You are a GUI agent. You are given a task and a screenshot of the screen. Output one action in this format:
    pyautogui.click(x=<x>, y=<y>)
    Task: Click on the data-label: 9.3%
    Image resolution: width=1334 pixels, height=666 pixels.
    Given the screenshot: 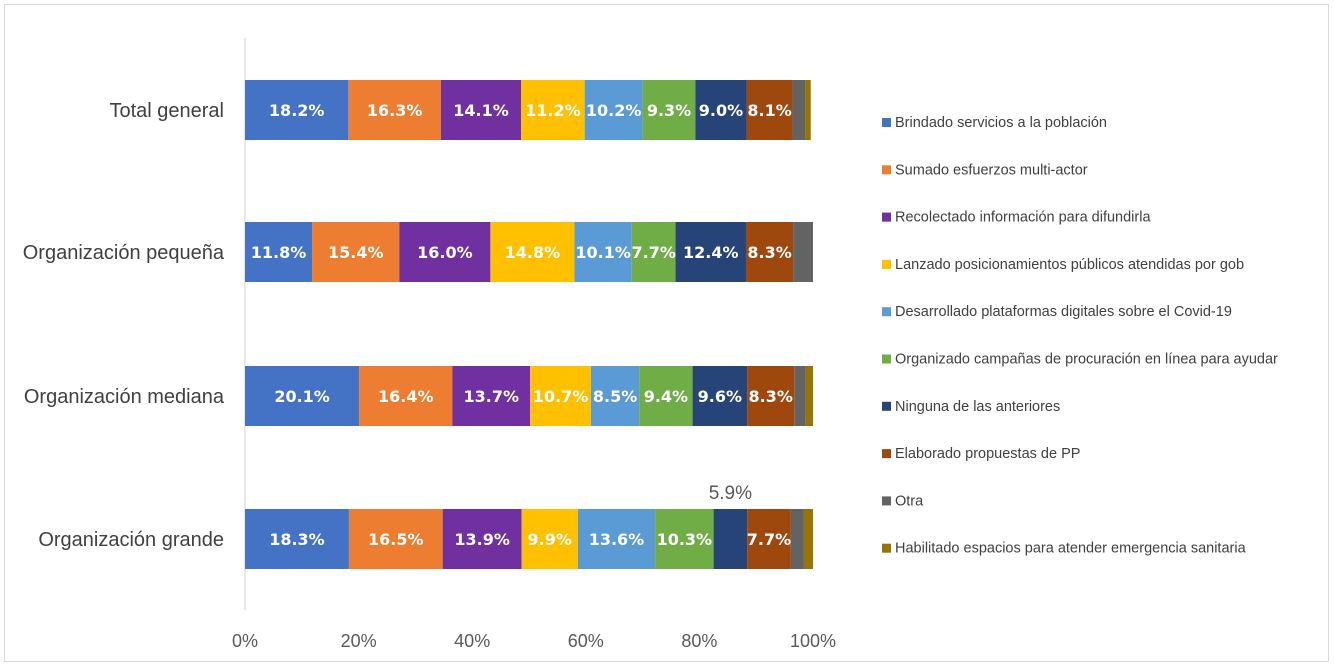 What is the action you would take?
    pyautogui.click(x=669, y=110)
    